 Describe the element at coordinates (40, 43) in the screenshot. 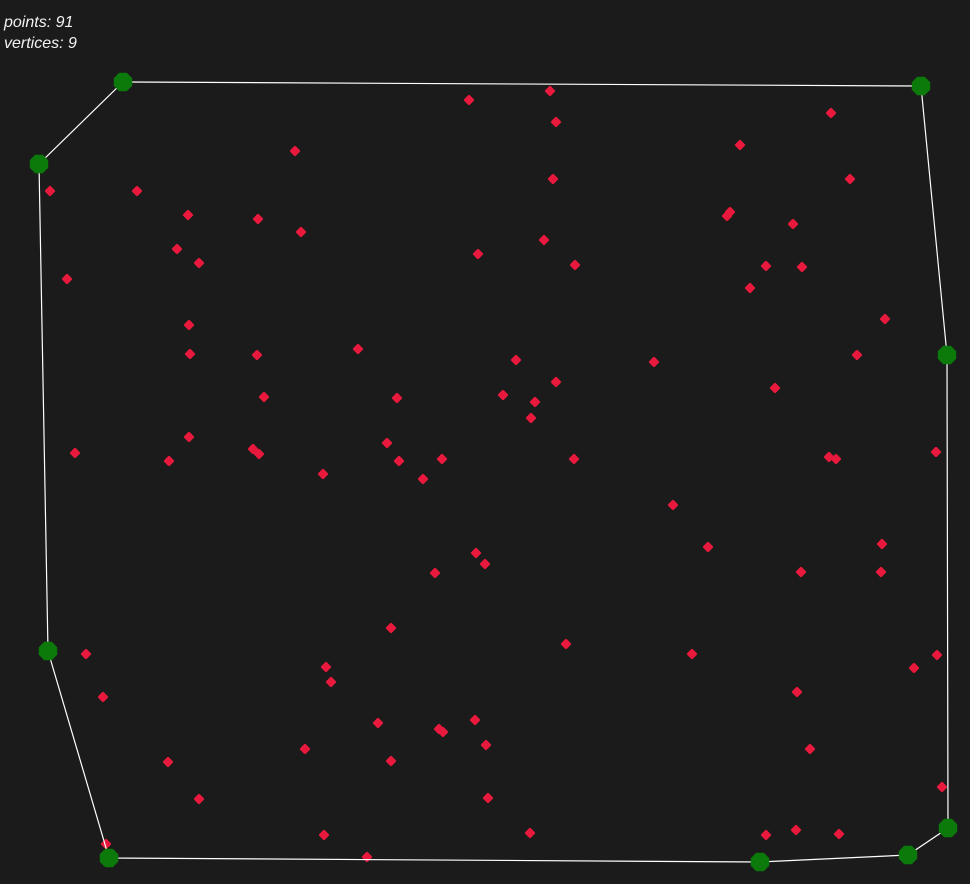

I see `vertices-count-label: vertices: 9` at that location.